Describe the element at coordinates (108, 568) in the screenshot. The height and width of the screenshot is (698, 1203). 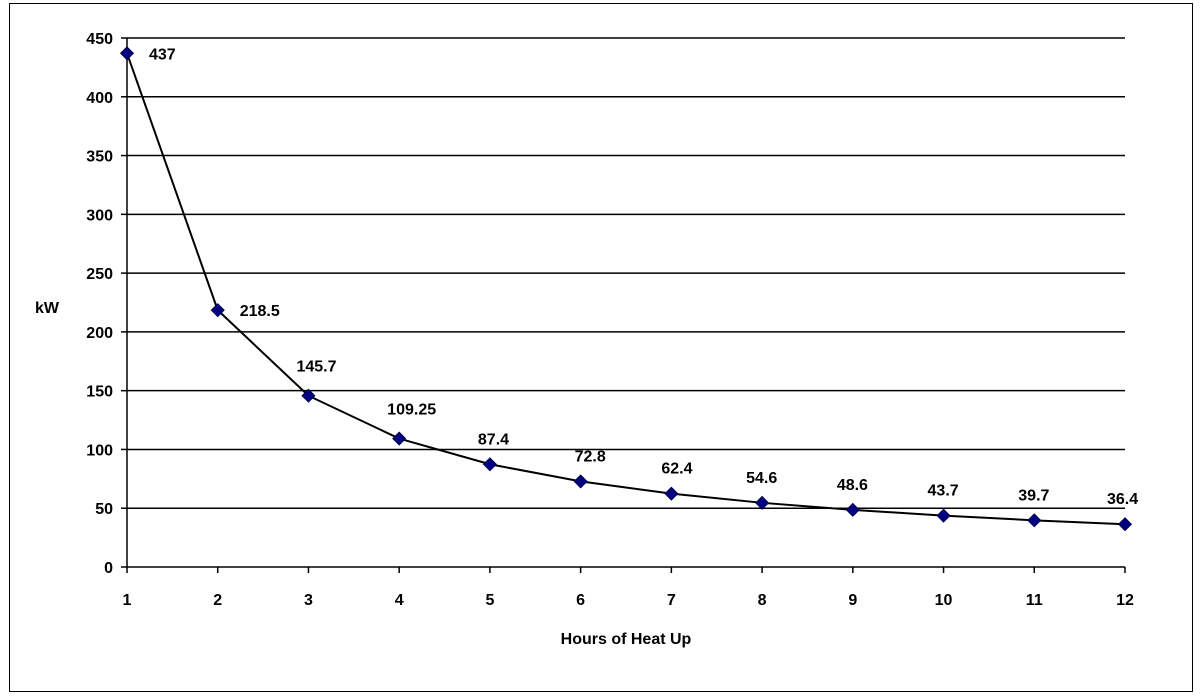
I see `y-tick-label: 0` at that location.